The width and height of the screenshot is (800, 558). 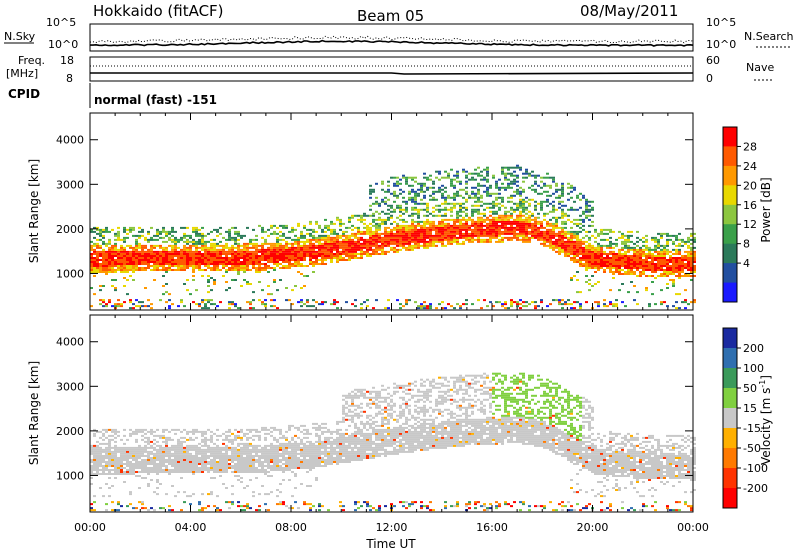 I want to click on colorbar-tick-label: 12, so click(x=750, y=224).